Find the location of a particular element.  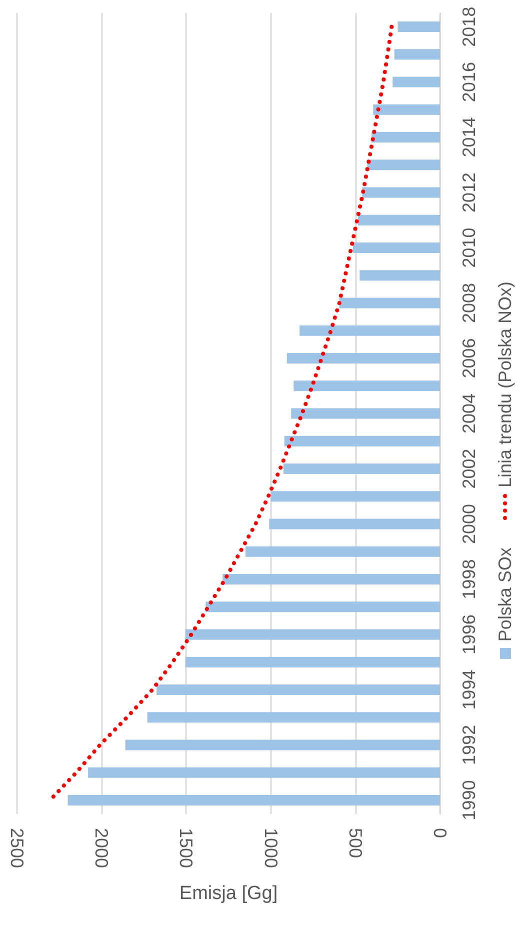

y-tick-label: 2012 is located at coordinates (469, 192).